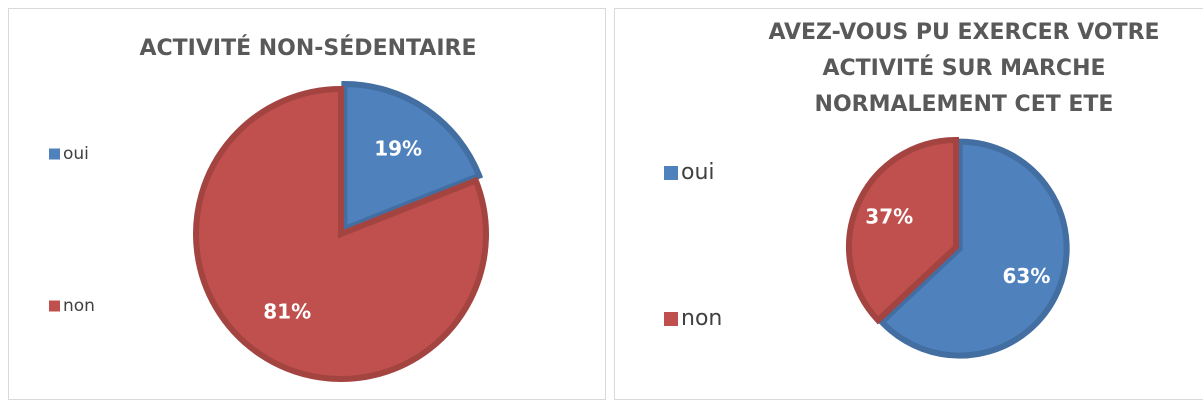 This screenshot has height=405, width=1203. I want to click on data-label: 37%, so click(889, 217).